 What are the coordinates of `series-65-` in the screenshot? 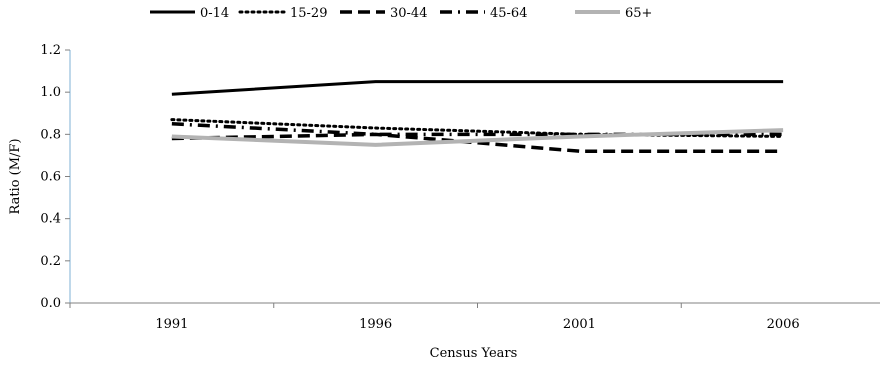 It's located at (477, 137).